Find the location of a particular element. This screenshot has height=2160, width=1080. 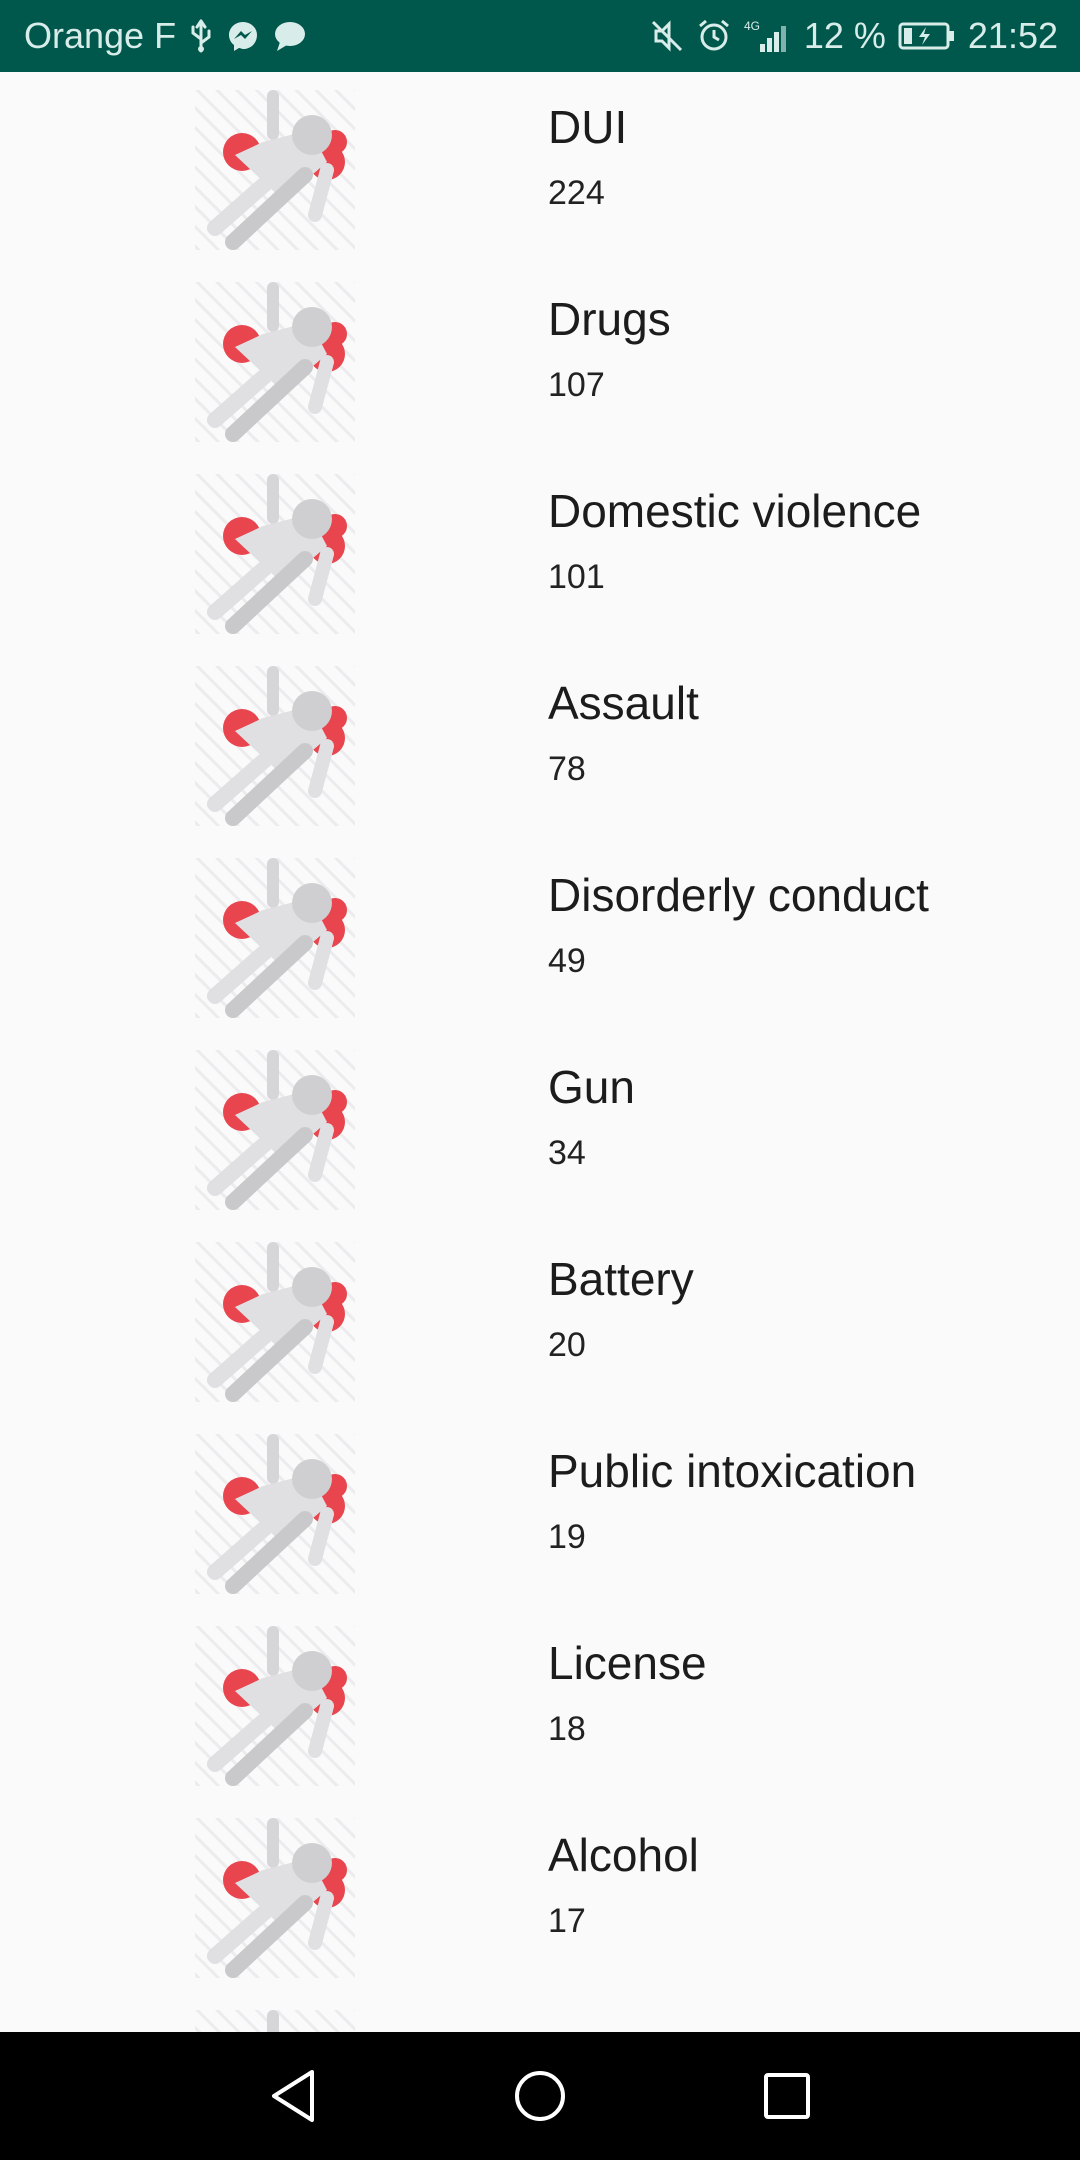

carrier-name: Orange F is located at coordinates (100, 35).